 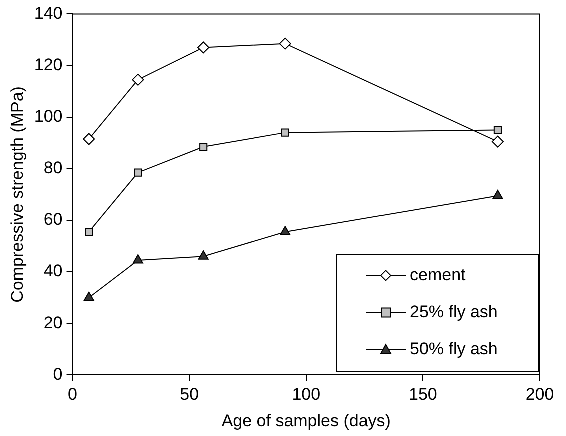 What do you see at coordinates (17, 194) in the screenshot?
I see `y-axis-title: Compressive strength (MPa)` at bounding box center [17, 194].